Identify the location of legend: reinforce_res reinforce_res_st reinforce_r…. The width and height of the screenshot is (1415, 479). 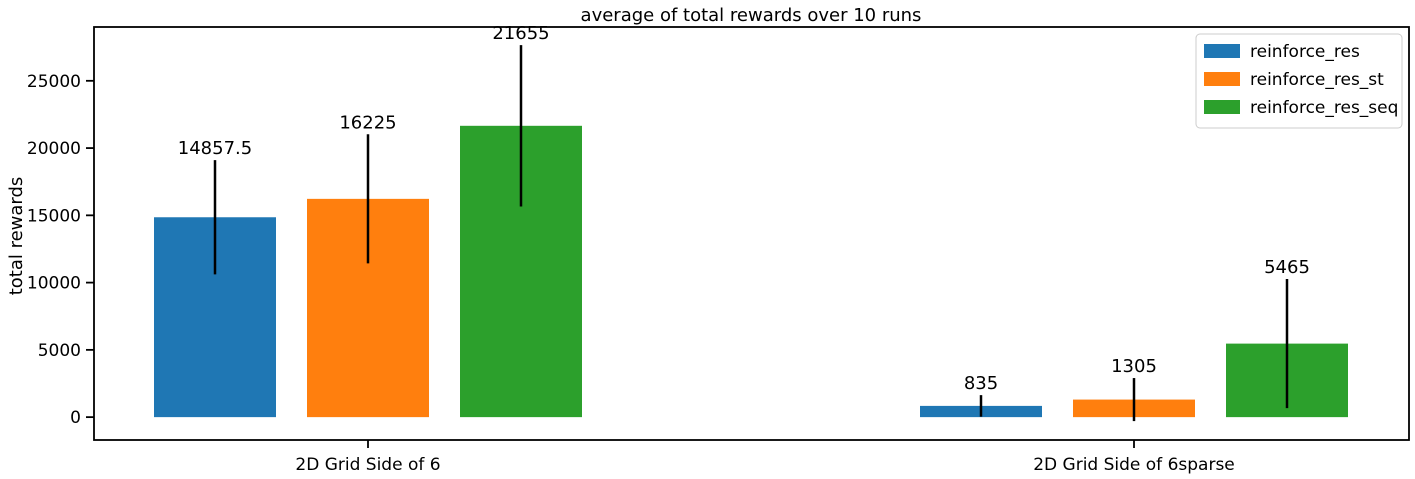
(1299, 81).